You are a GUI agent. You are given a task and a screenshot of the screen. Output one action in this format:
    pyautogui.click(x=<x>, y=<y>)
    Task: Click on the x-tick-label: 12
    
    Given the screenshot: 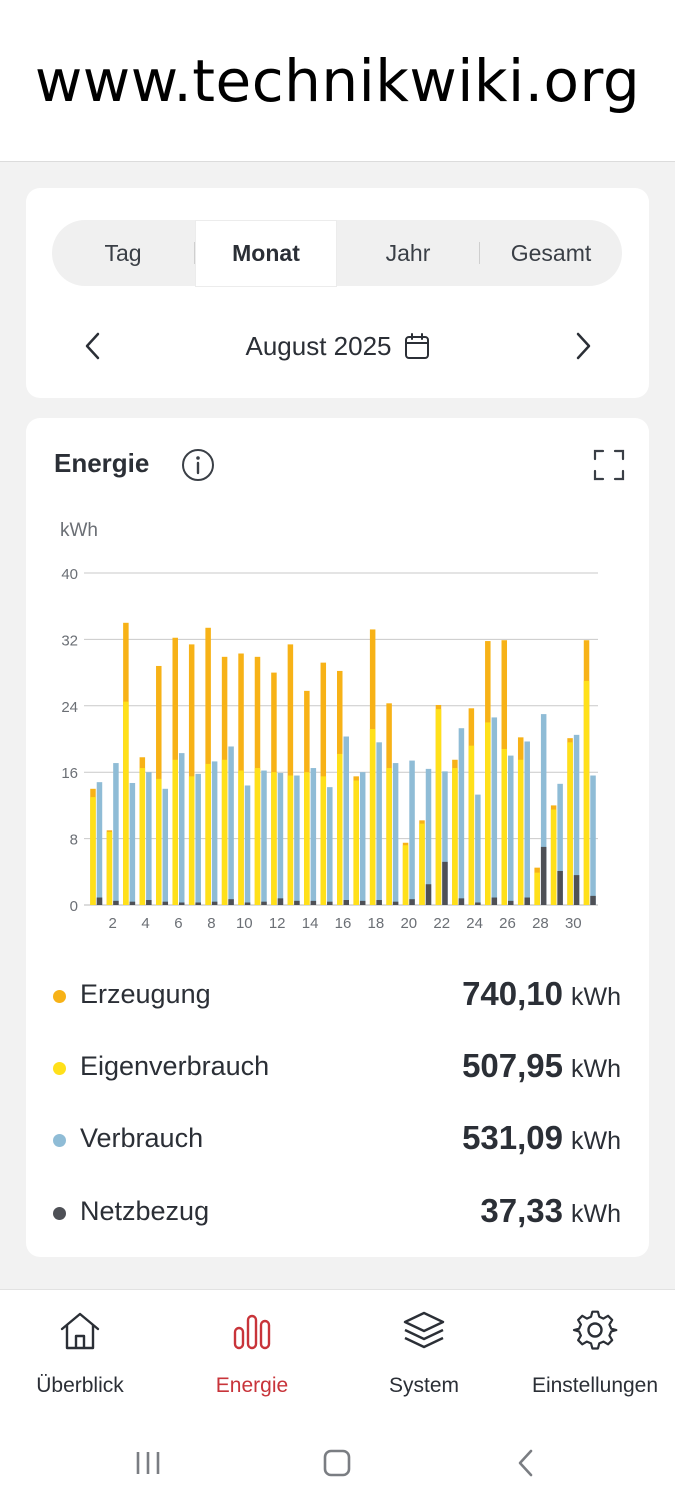 What is the action you would take?
    pyautogui.click(x=277, y=923)
    